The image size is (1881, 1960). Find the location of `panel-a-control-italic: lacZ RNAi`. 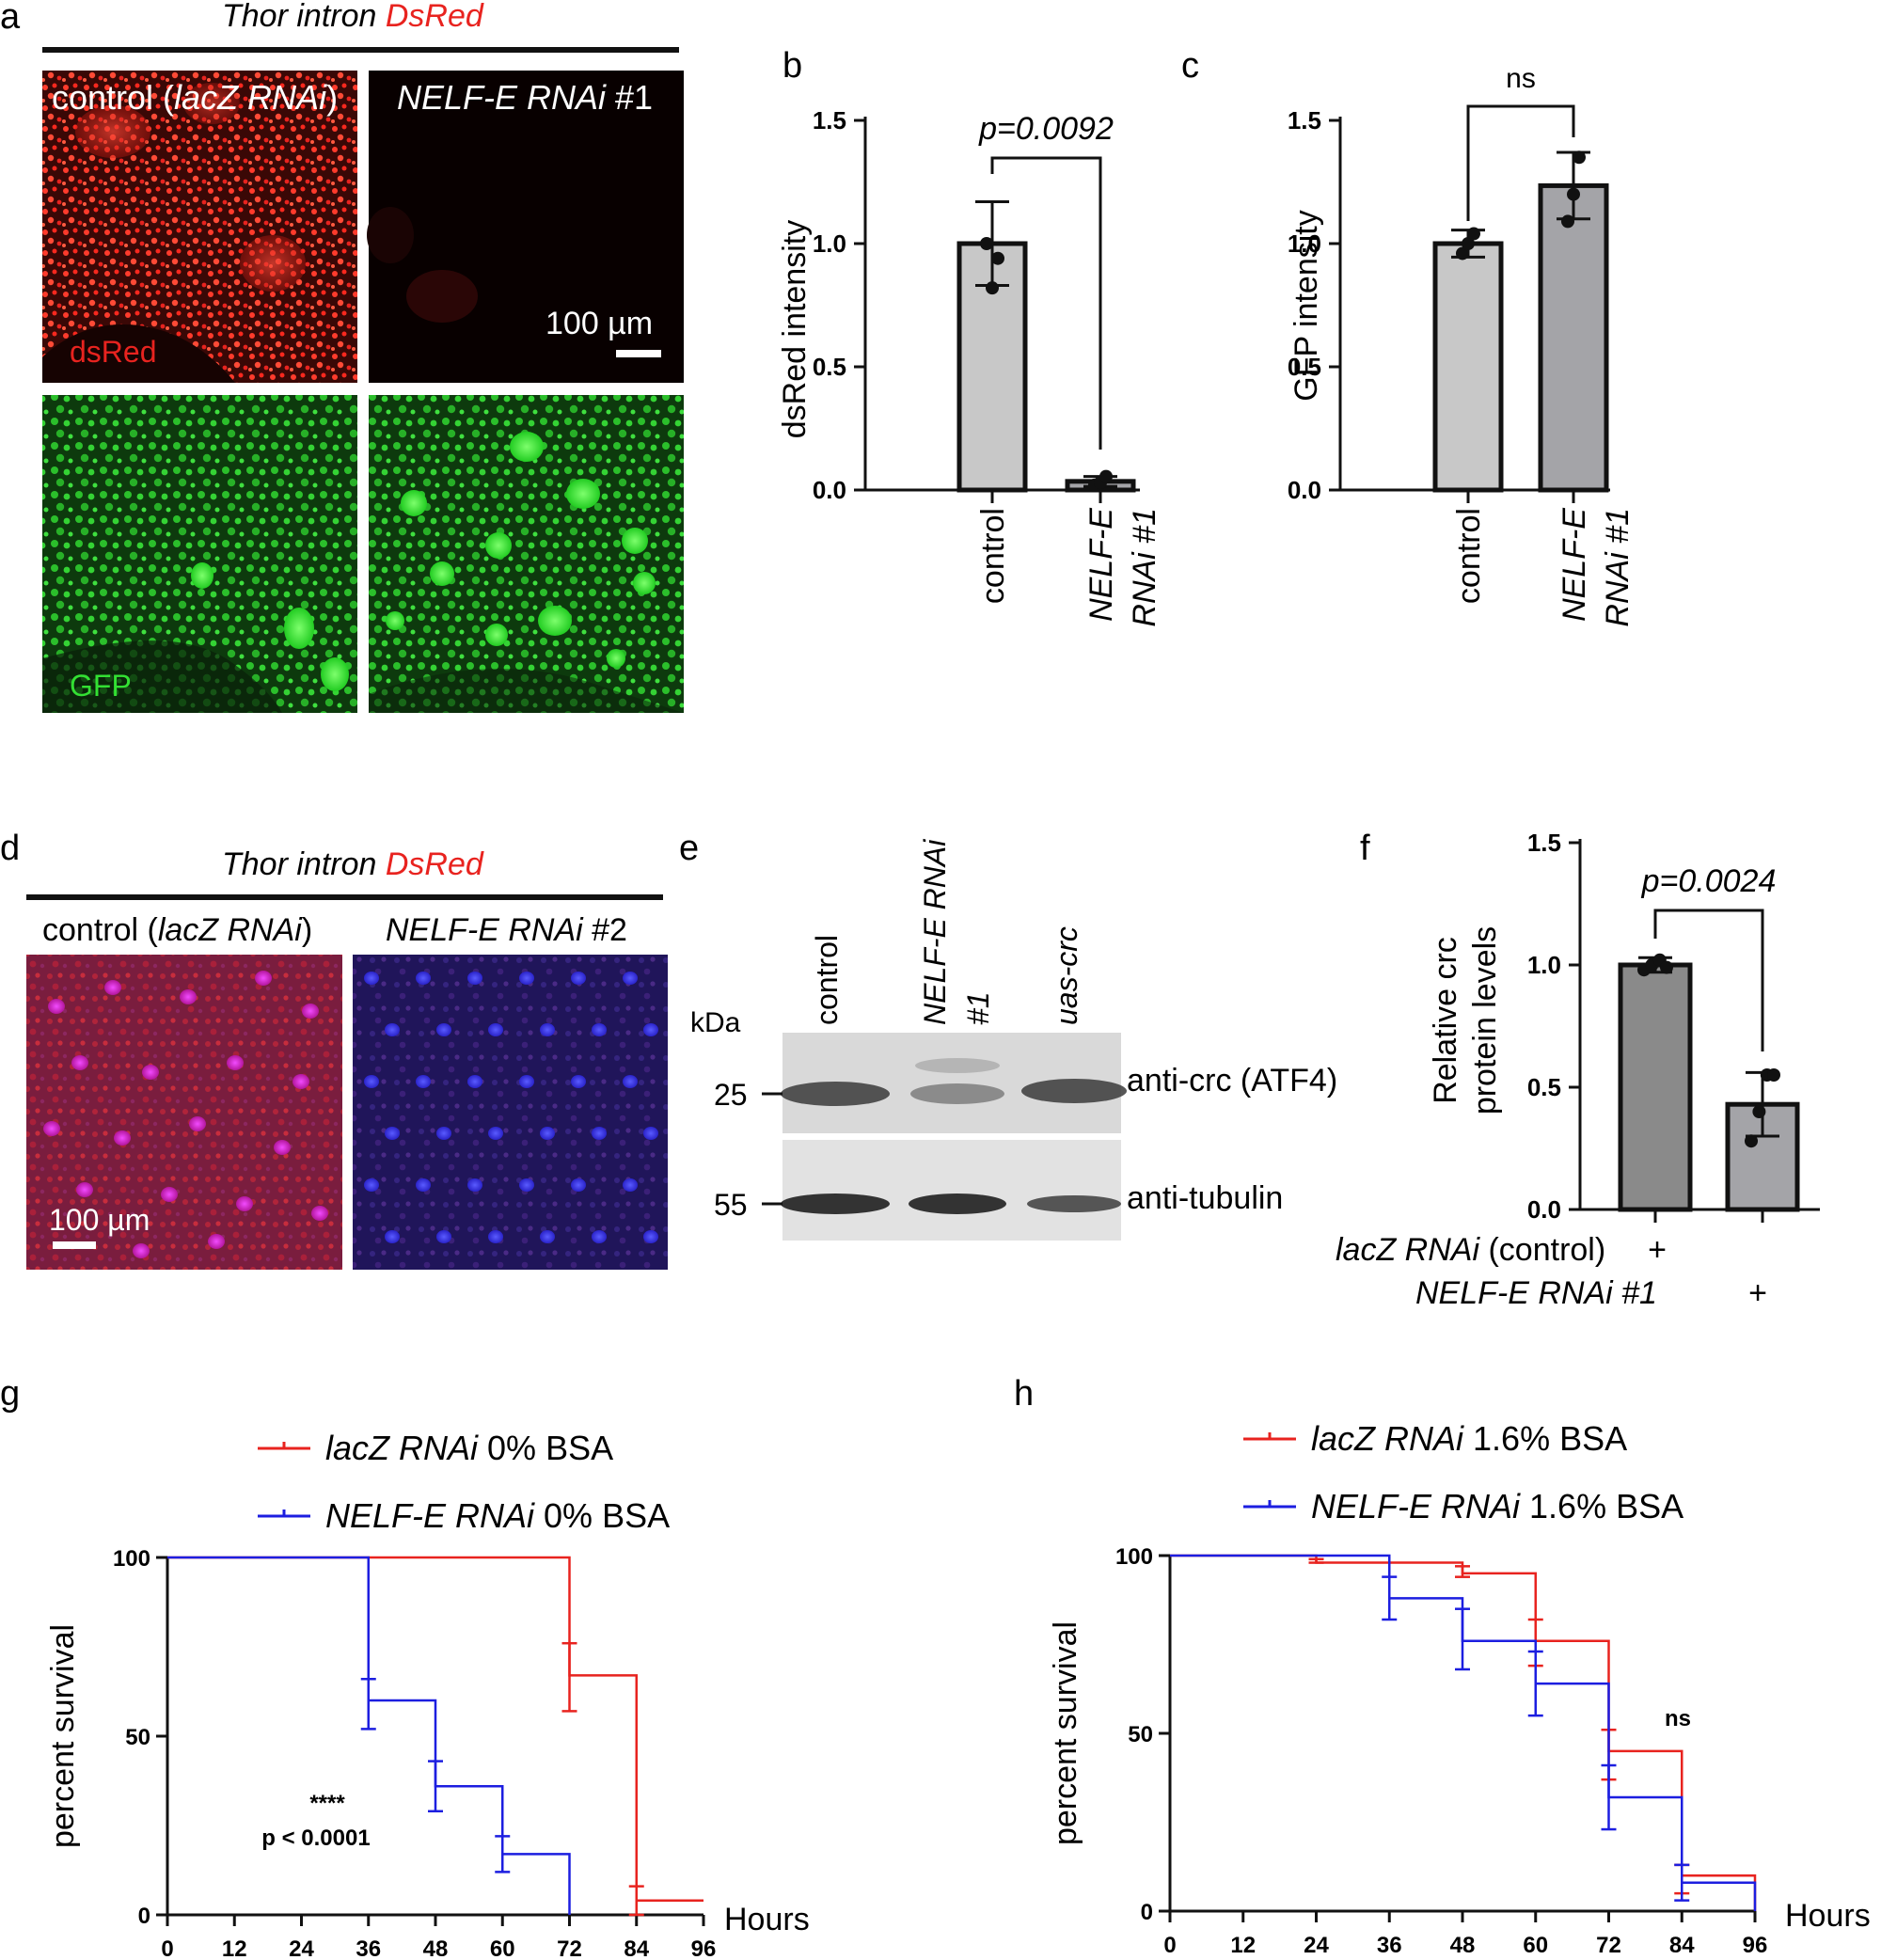

panel-a-control-italic: lacZ RNAi is located at coordinates (250, 97).